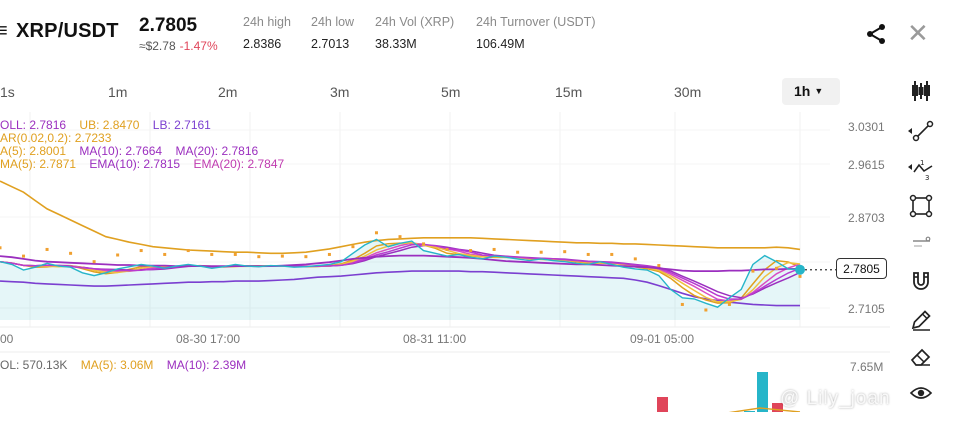 This screenshot has height=425, width=966. Describe the element at coordinates (876, 34) in the screenshot. I see `share-icon` at that location.